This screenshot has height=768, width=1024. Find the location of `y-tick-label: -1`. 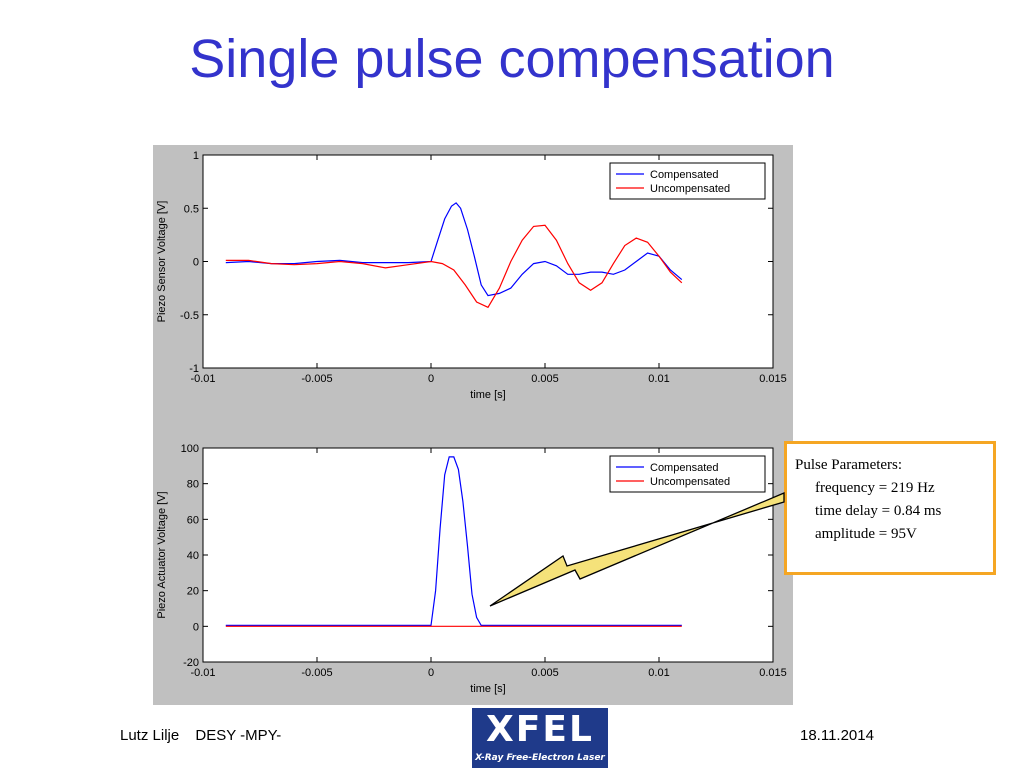

y-tick-label: -1 is located at coordinates (194, 369).